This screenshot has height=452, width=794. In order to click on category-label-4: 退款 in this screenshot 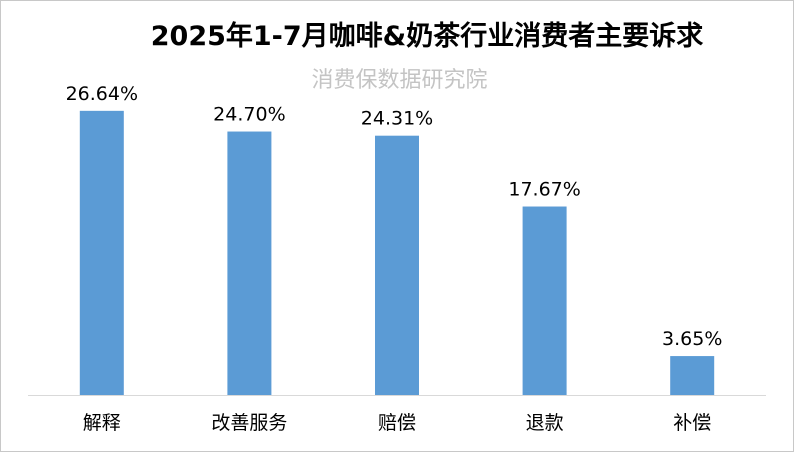, I will do `click(545, 423)`.